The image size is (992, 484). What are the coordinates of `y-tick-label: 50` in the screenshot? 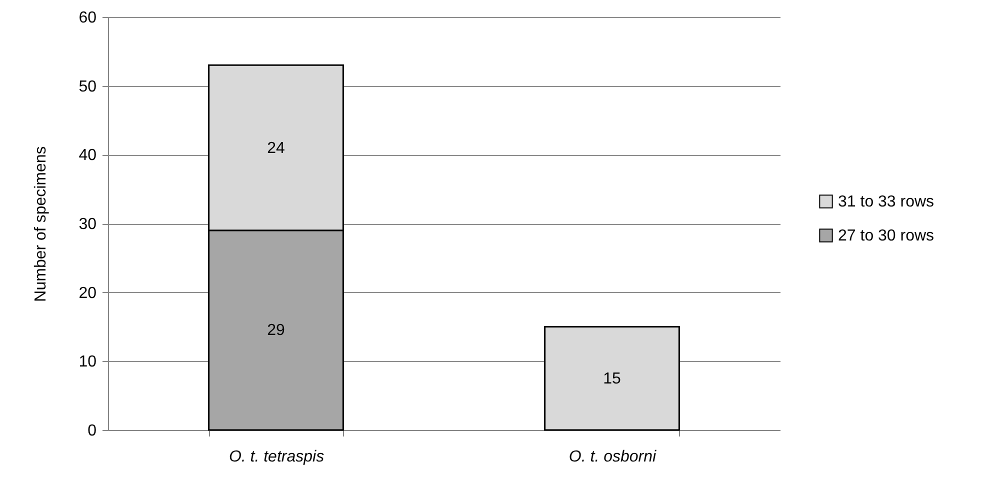 It's located at (87, 87).